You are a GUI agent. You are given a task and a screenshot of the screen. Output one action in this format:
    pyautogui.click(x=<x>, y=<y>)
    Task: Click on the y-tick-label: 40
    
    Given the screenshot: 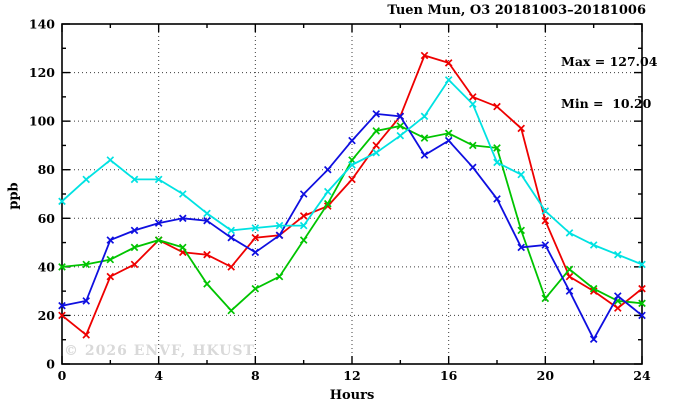 What is the action you would take?
    pyautogui.click(x=47, y=266)
    